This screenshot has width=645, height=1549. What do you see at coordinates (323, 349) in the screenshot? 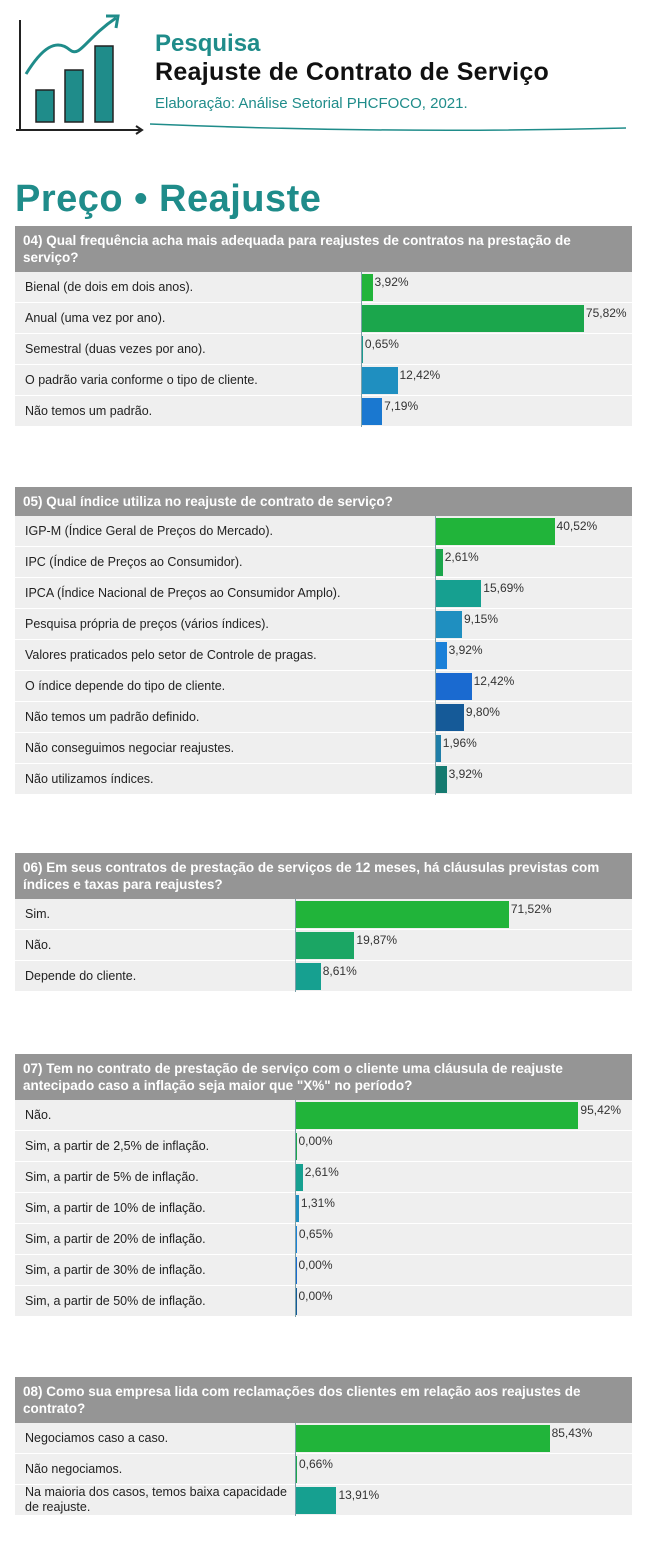
I see `chart-row: Semestral (duas vezes por ano). 0,65%` at bounding box center [323, 349].